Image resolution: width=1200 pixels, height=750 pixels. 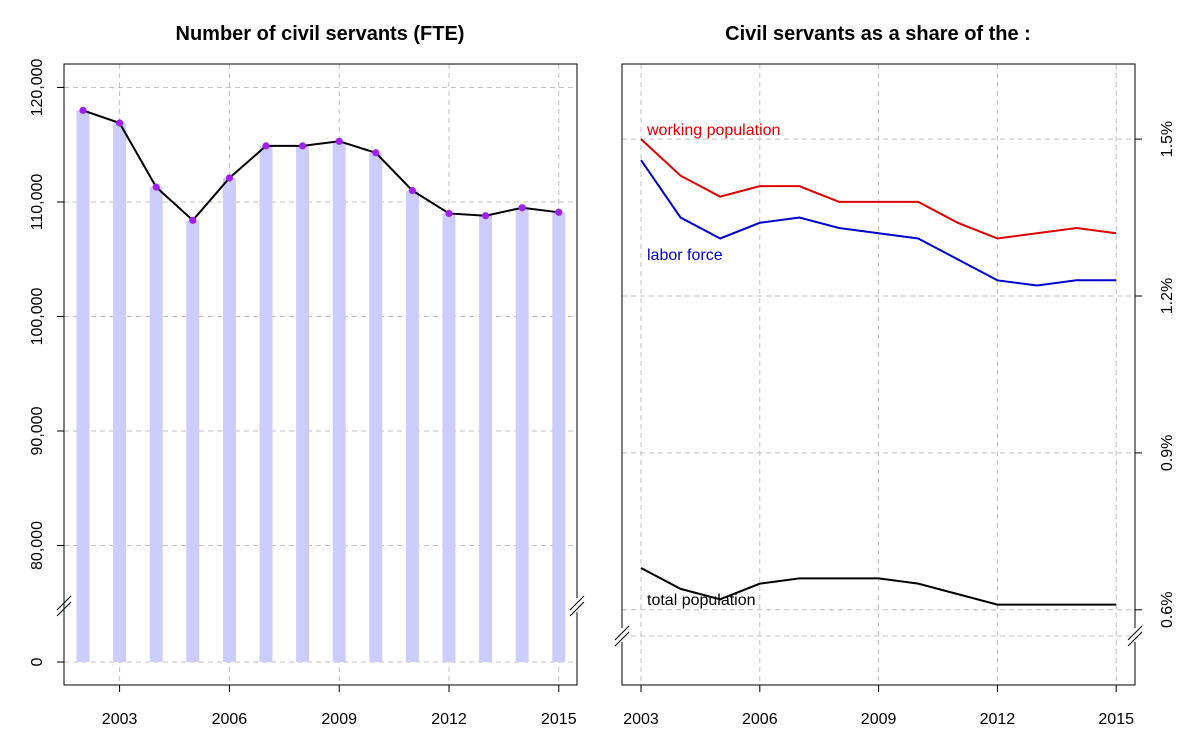 I want to click on bar-2015, so click(x=559, y=437).